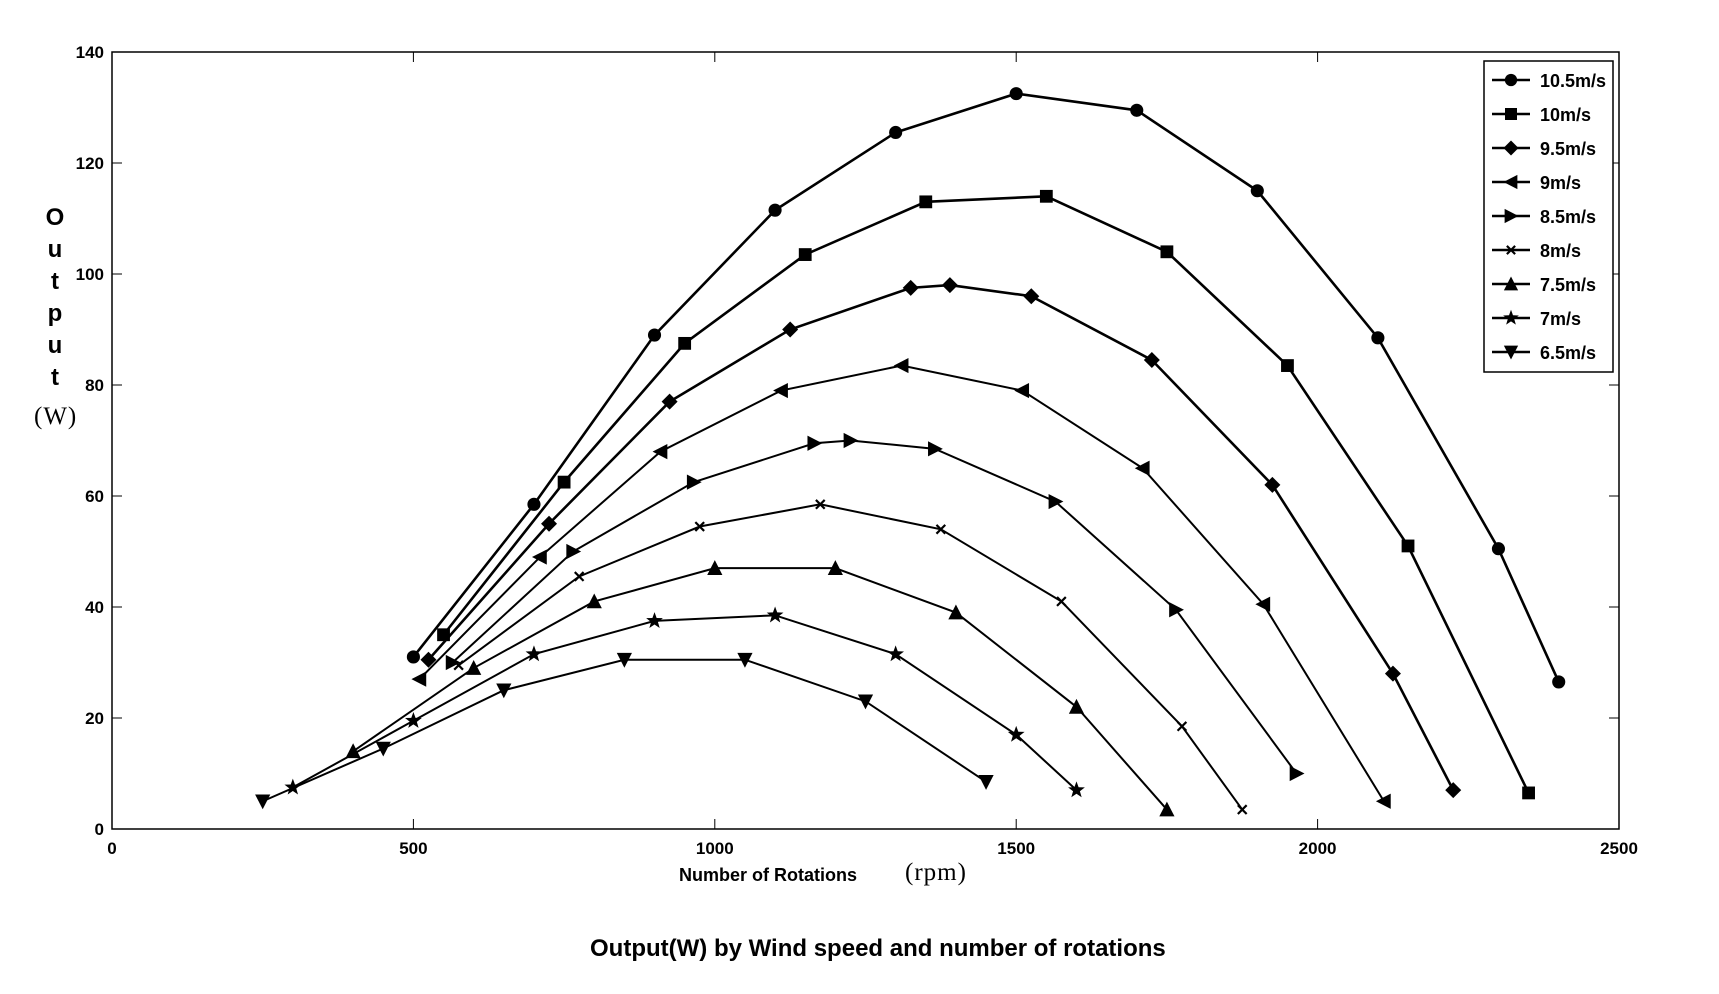 The width and height of the screenshot is (1719, 994). Describe the element at coordinates (1560, 251) in the screenshot. I see `legend-label: 8m/s` at that location.